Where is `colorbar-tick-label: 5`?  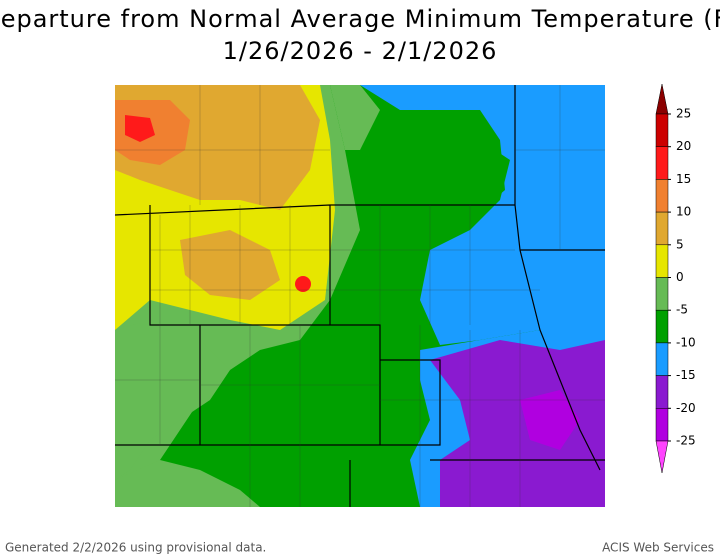
colorbar-tick-label: 5 is located at coordinates (680, 244).